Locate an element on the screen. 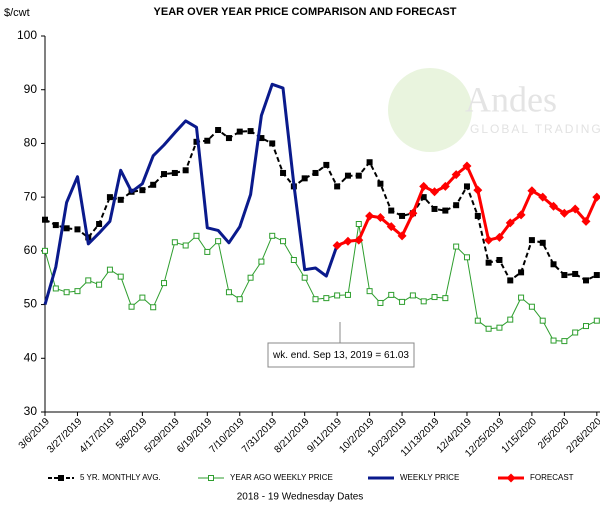  y-tick-label: 80 is located at coordinates (31, 143).